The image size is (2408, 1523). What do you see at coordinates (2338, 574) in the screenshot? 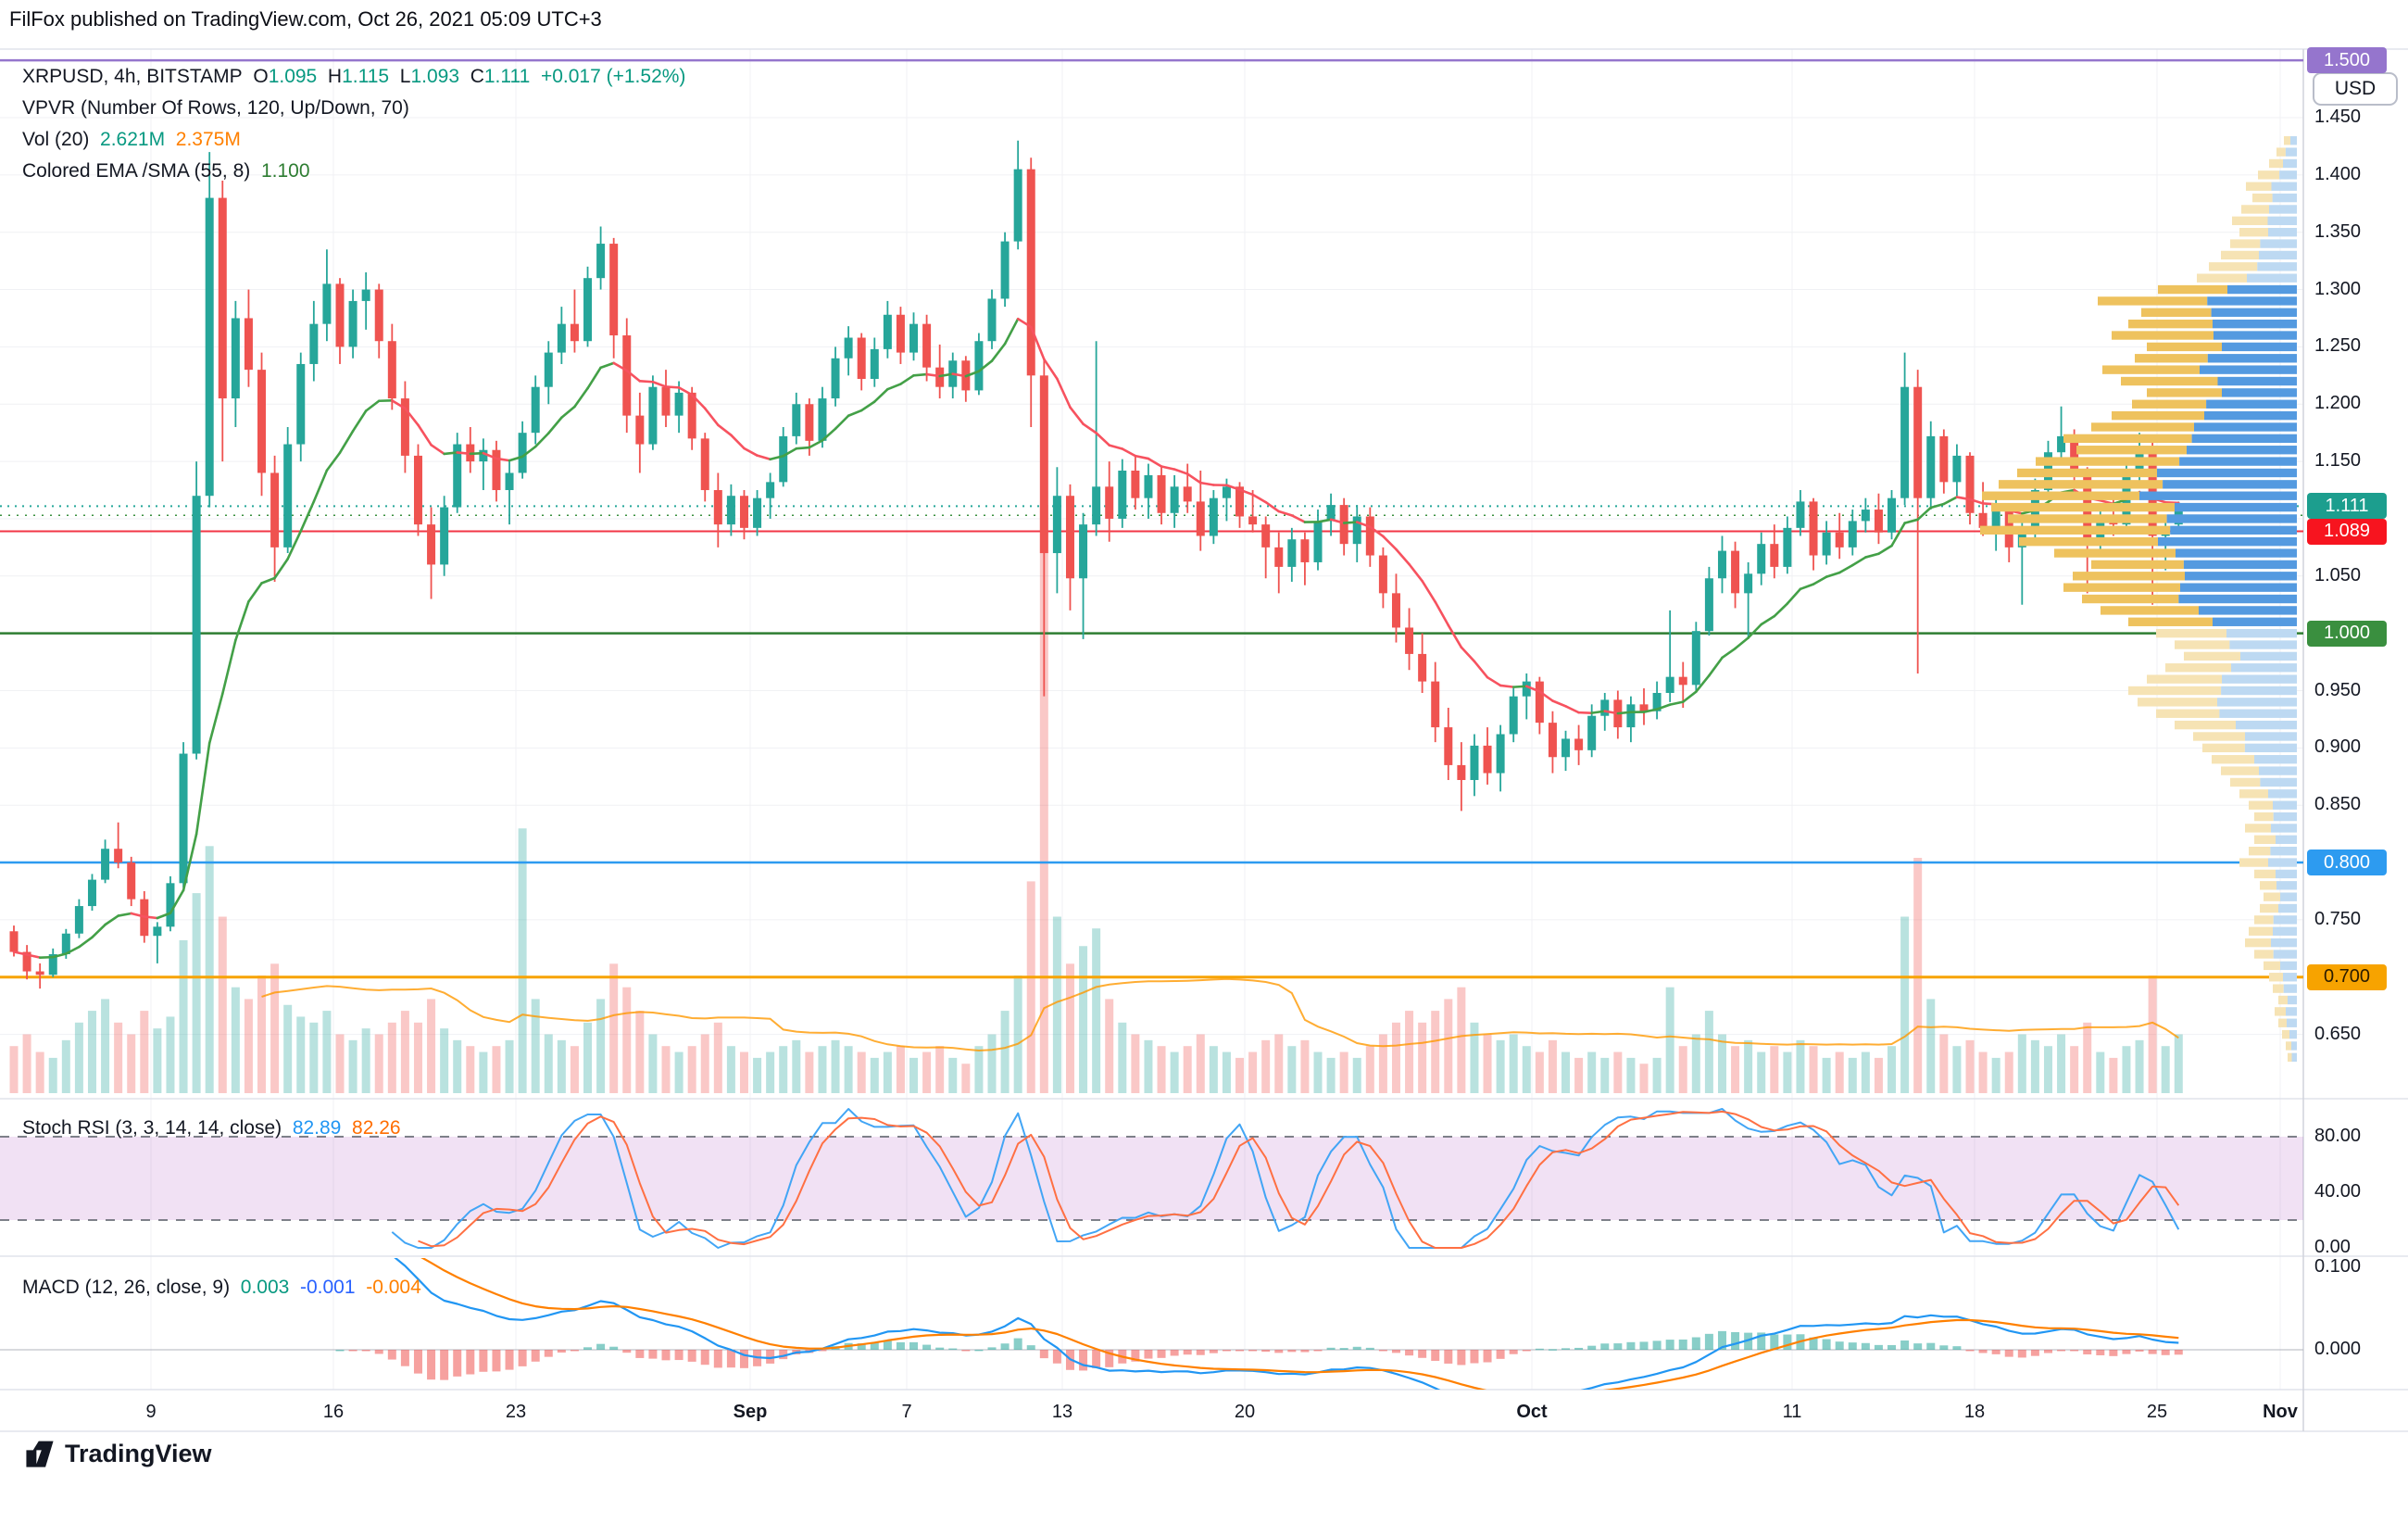
I see `price-tick-label: 1.050` at bounding box center [2338, 574].